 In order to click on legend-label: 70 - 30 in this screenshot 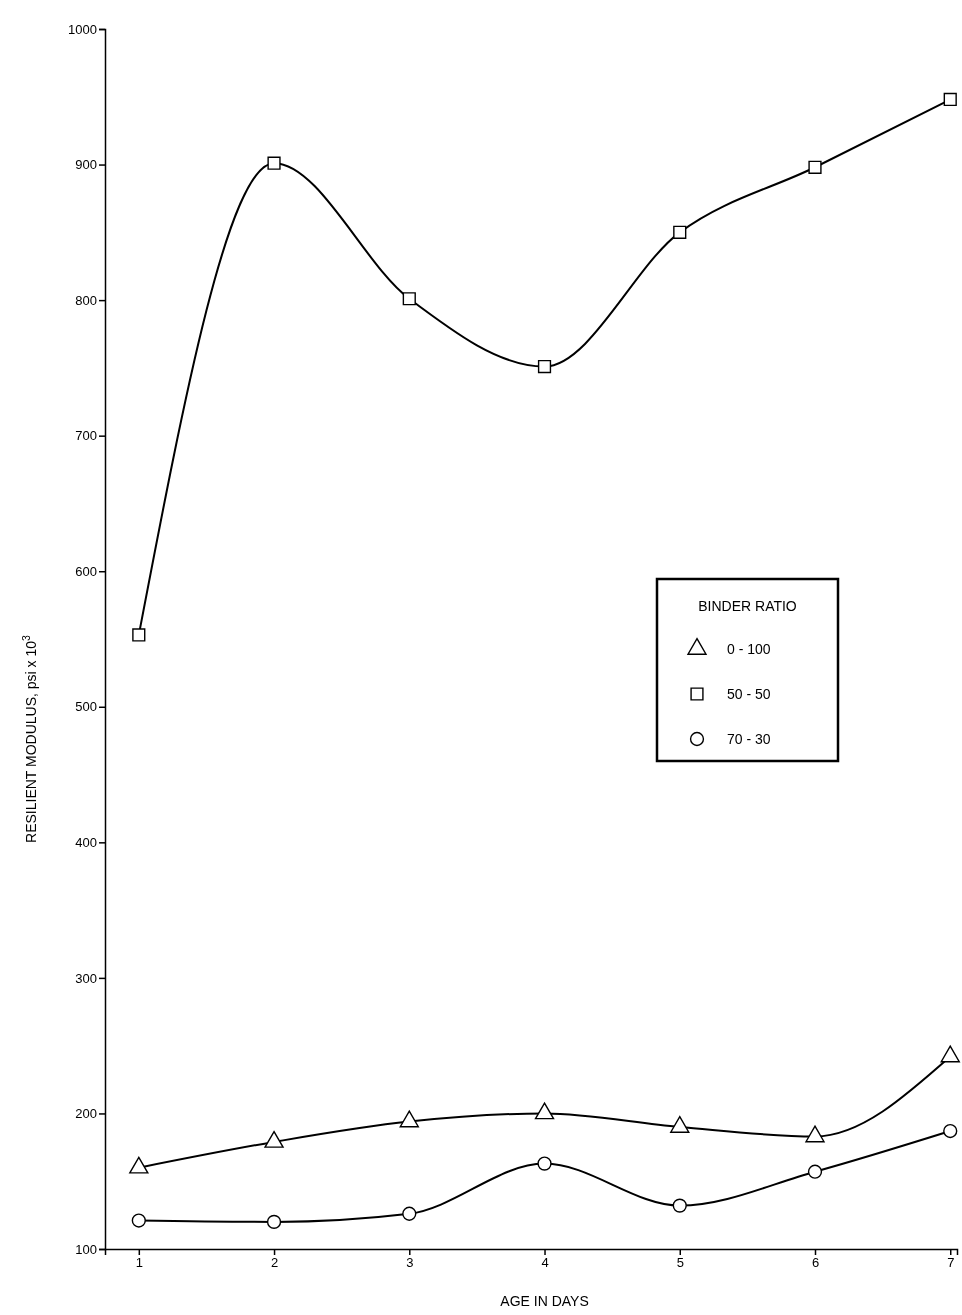, I will do `click(749, 739)`.